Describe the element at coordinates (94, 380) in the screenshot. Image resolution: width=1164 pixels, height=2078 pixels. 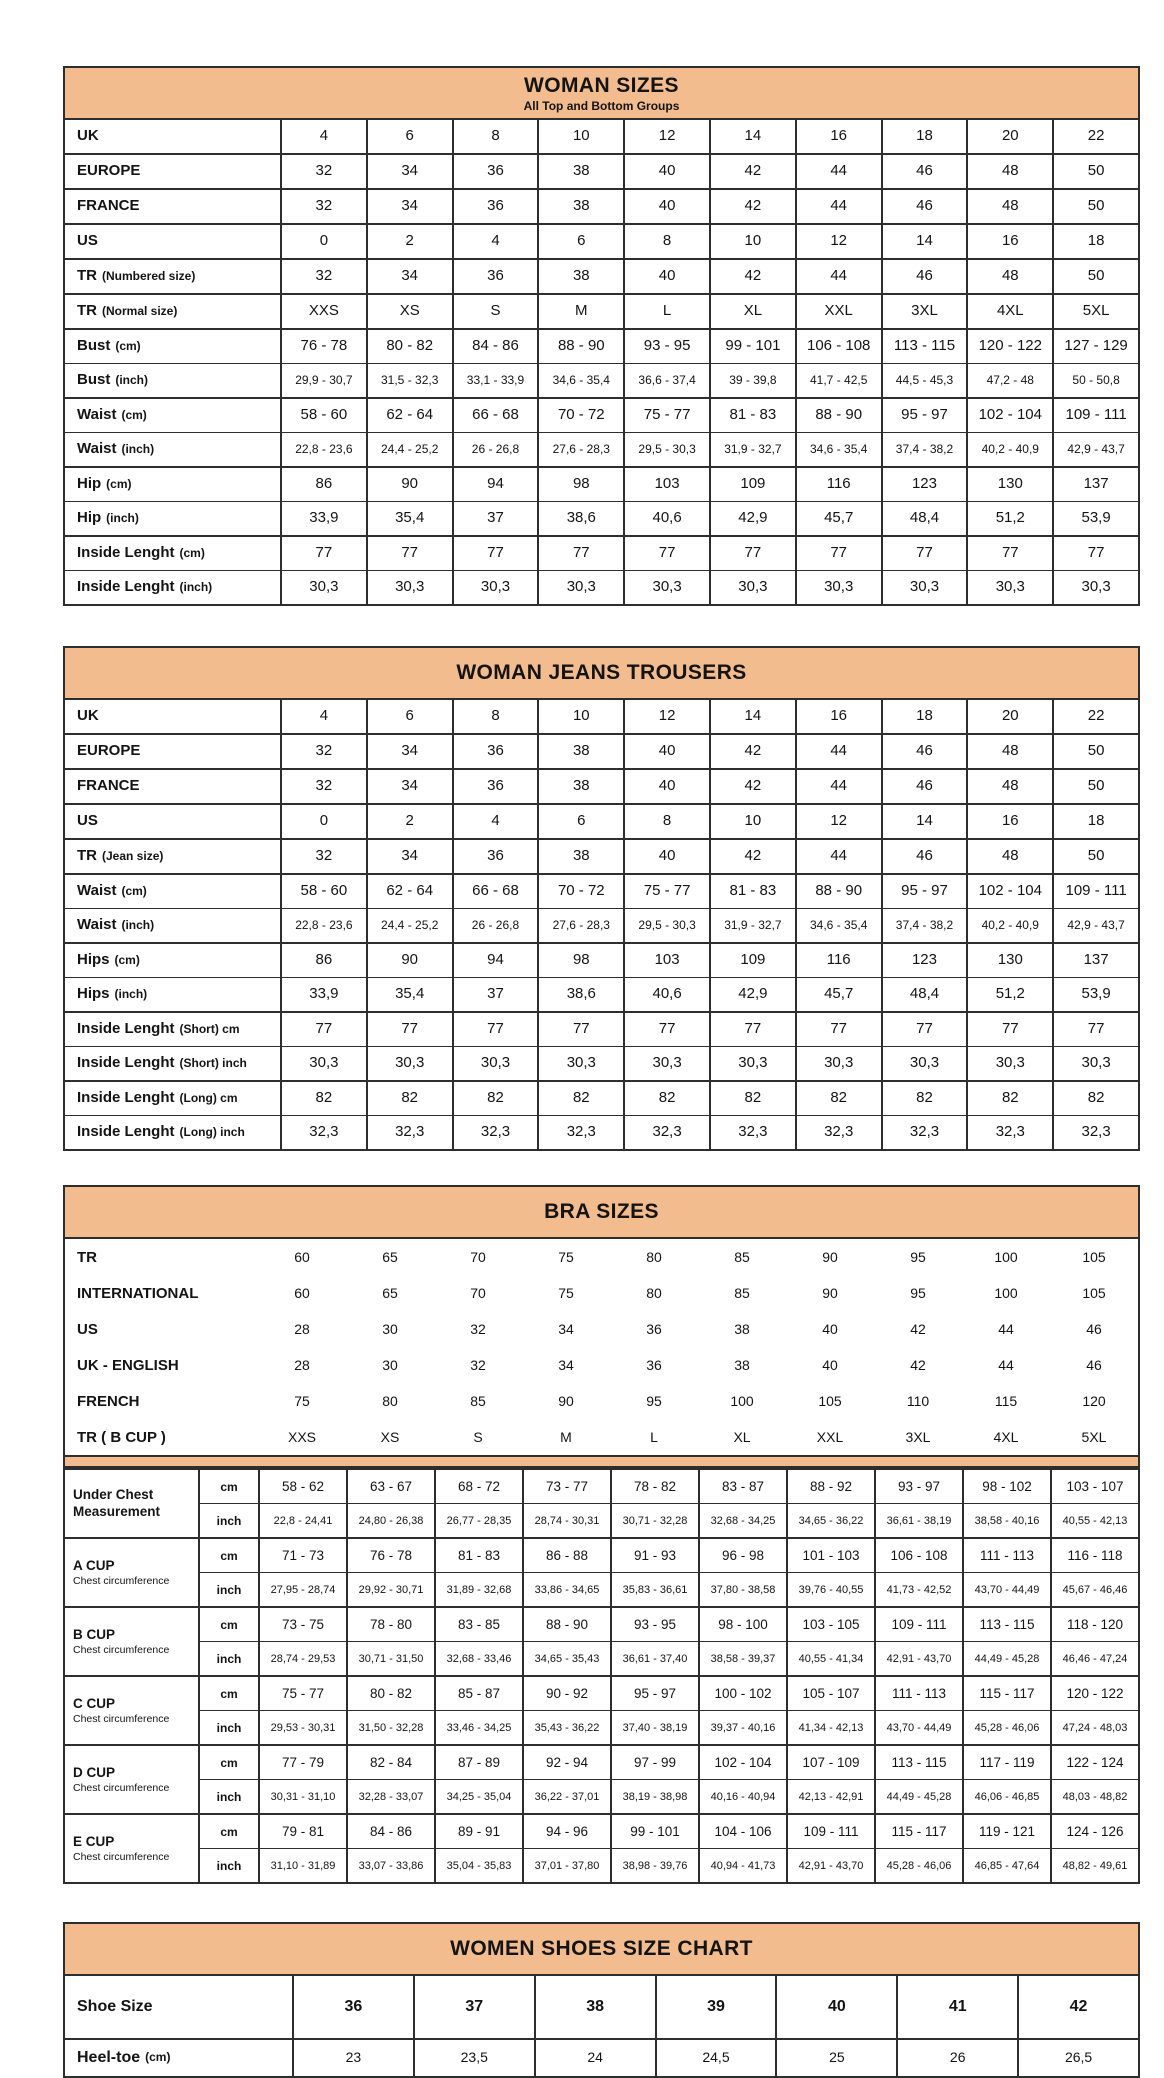
I see `row-label-text: Bust` at that location.